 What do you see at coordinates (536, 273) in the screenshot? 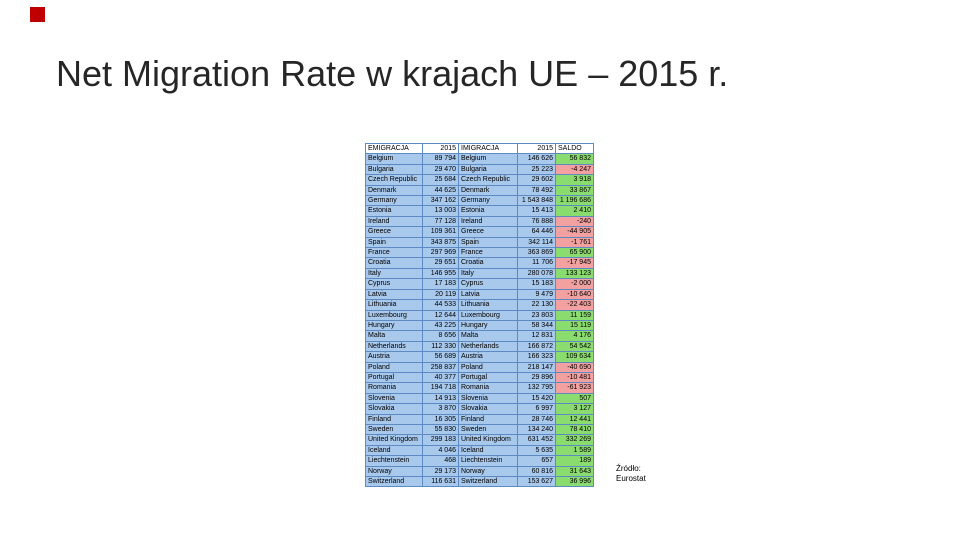
I see `immigration-value: 280 078` at bounding box center [536, 273].